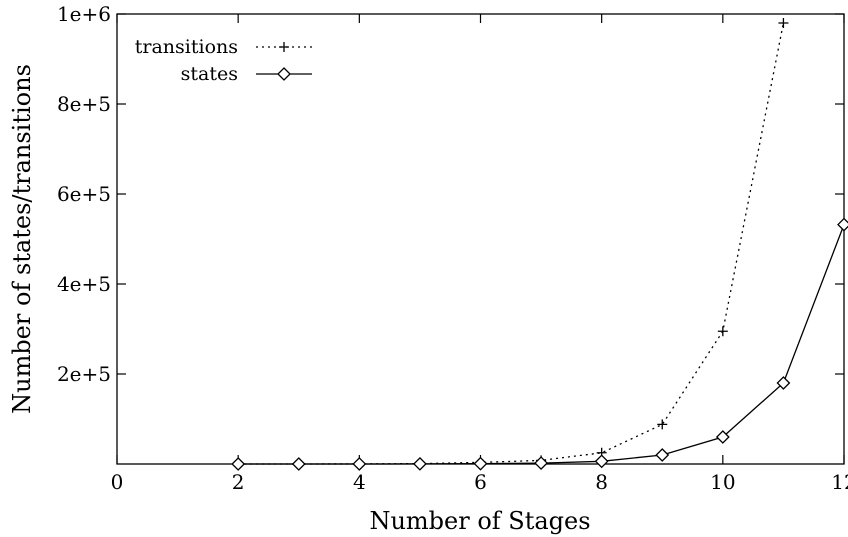  I want to click on y-tick-label: 6e+5, so click(84, 194).